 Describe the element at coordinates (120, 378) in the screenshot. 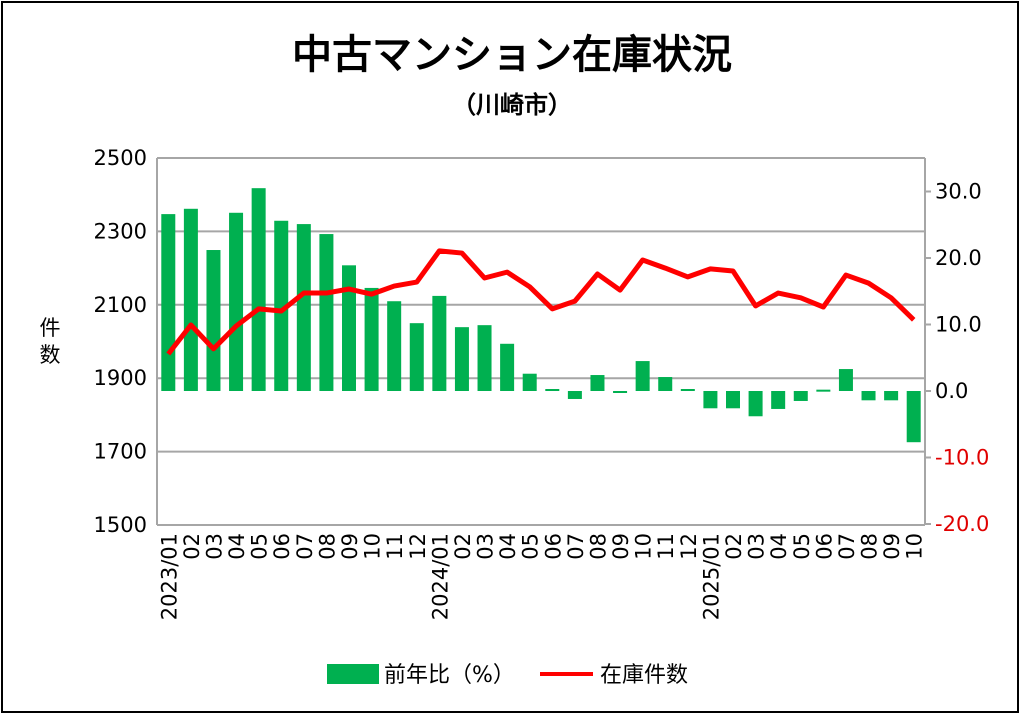

I see `y-tick-left: 1900` at that location.